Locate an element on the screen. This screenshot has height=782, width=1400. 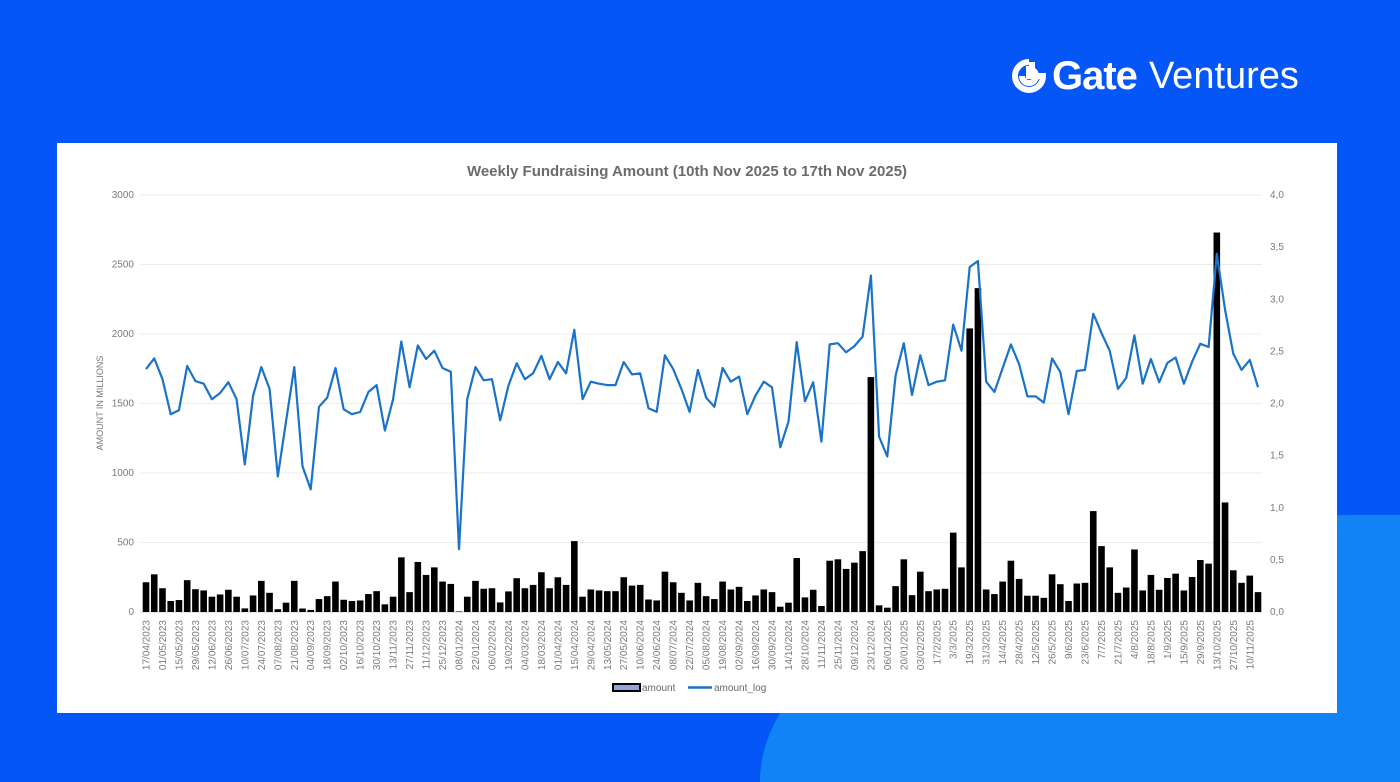
x-tick-label: 27/10/2025 is located at coordinates (1234, 645).